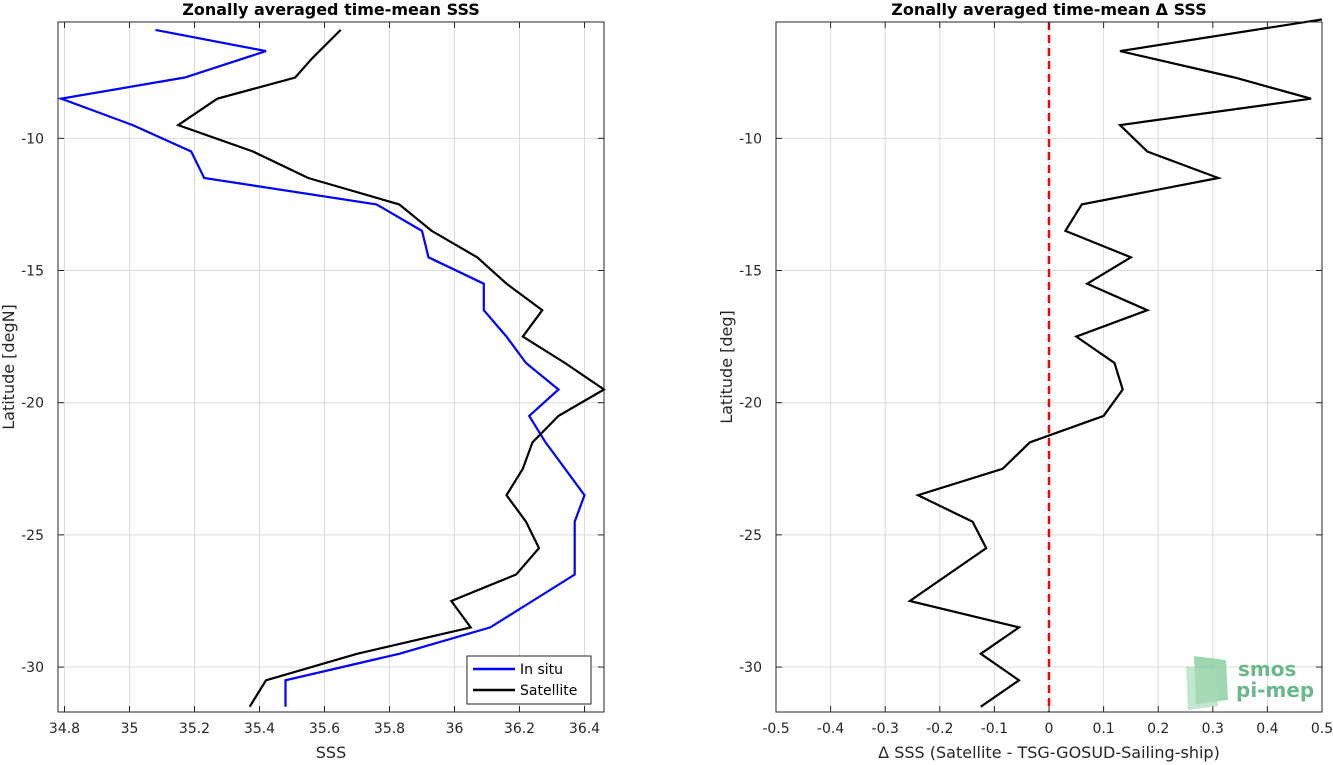 This screenshot has height=765, width=1333. What do you see at coordinates (885, 729) in the screenshot?
I see `x-tick-label: -0.3` at bounding box center [885, 729].